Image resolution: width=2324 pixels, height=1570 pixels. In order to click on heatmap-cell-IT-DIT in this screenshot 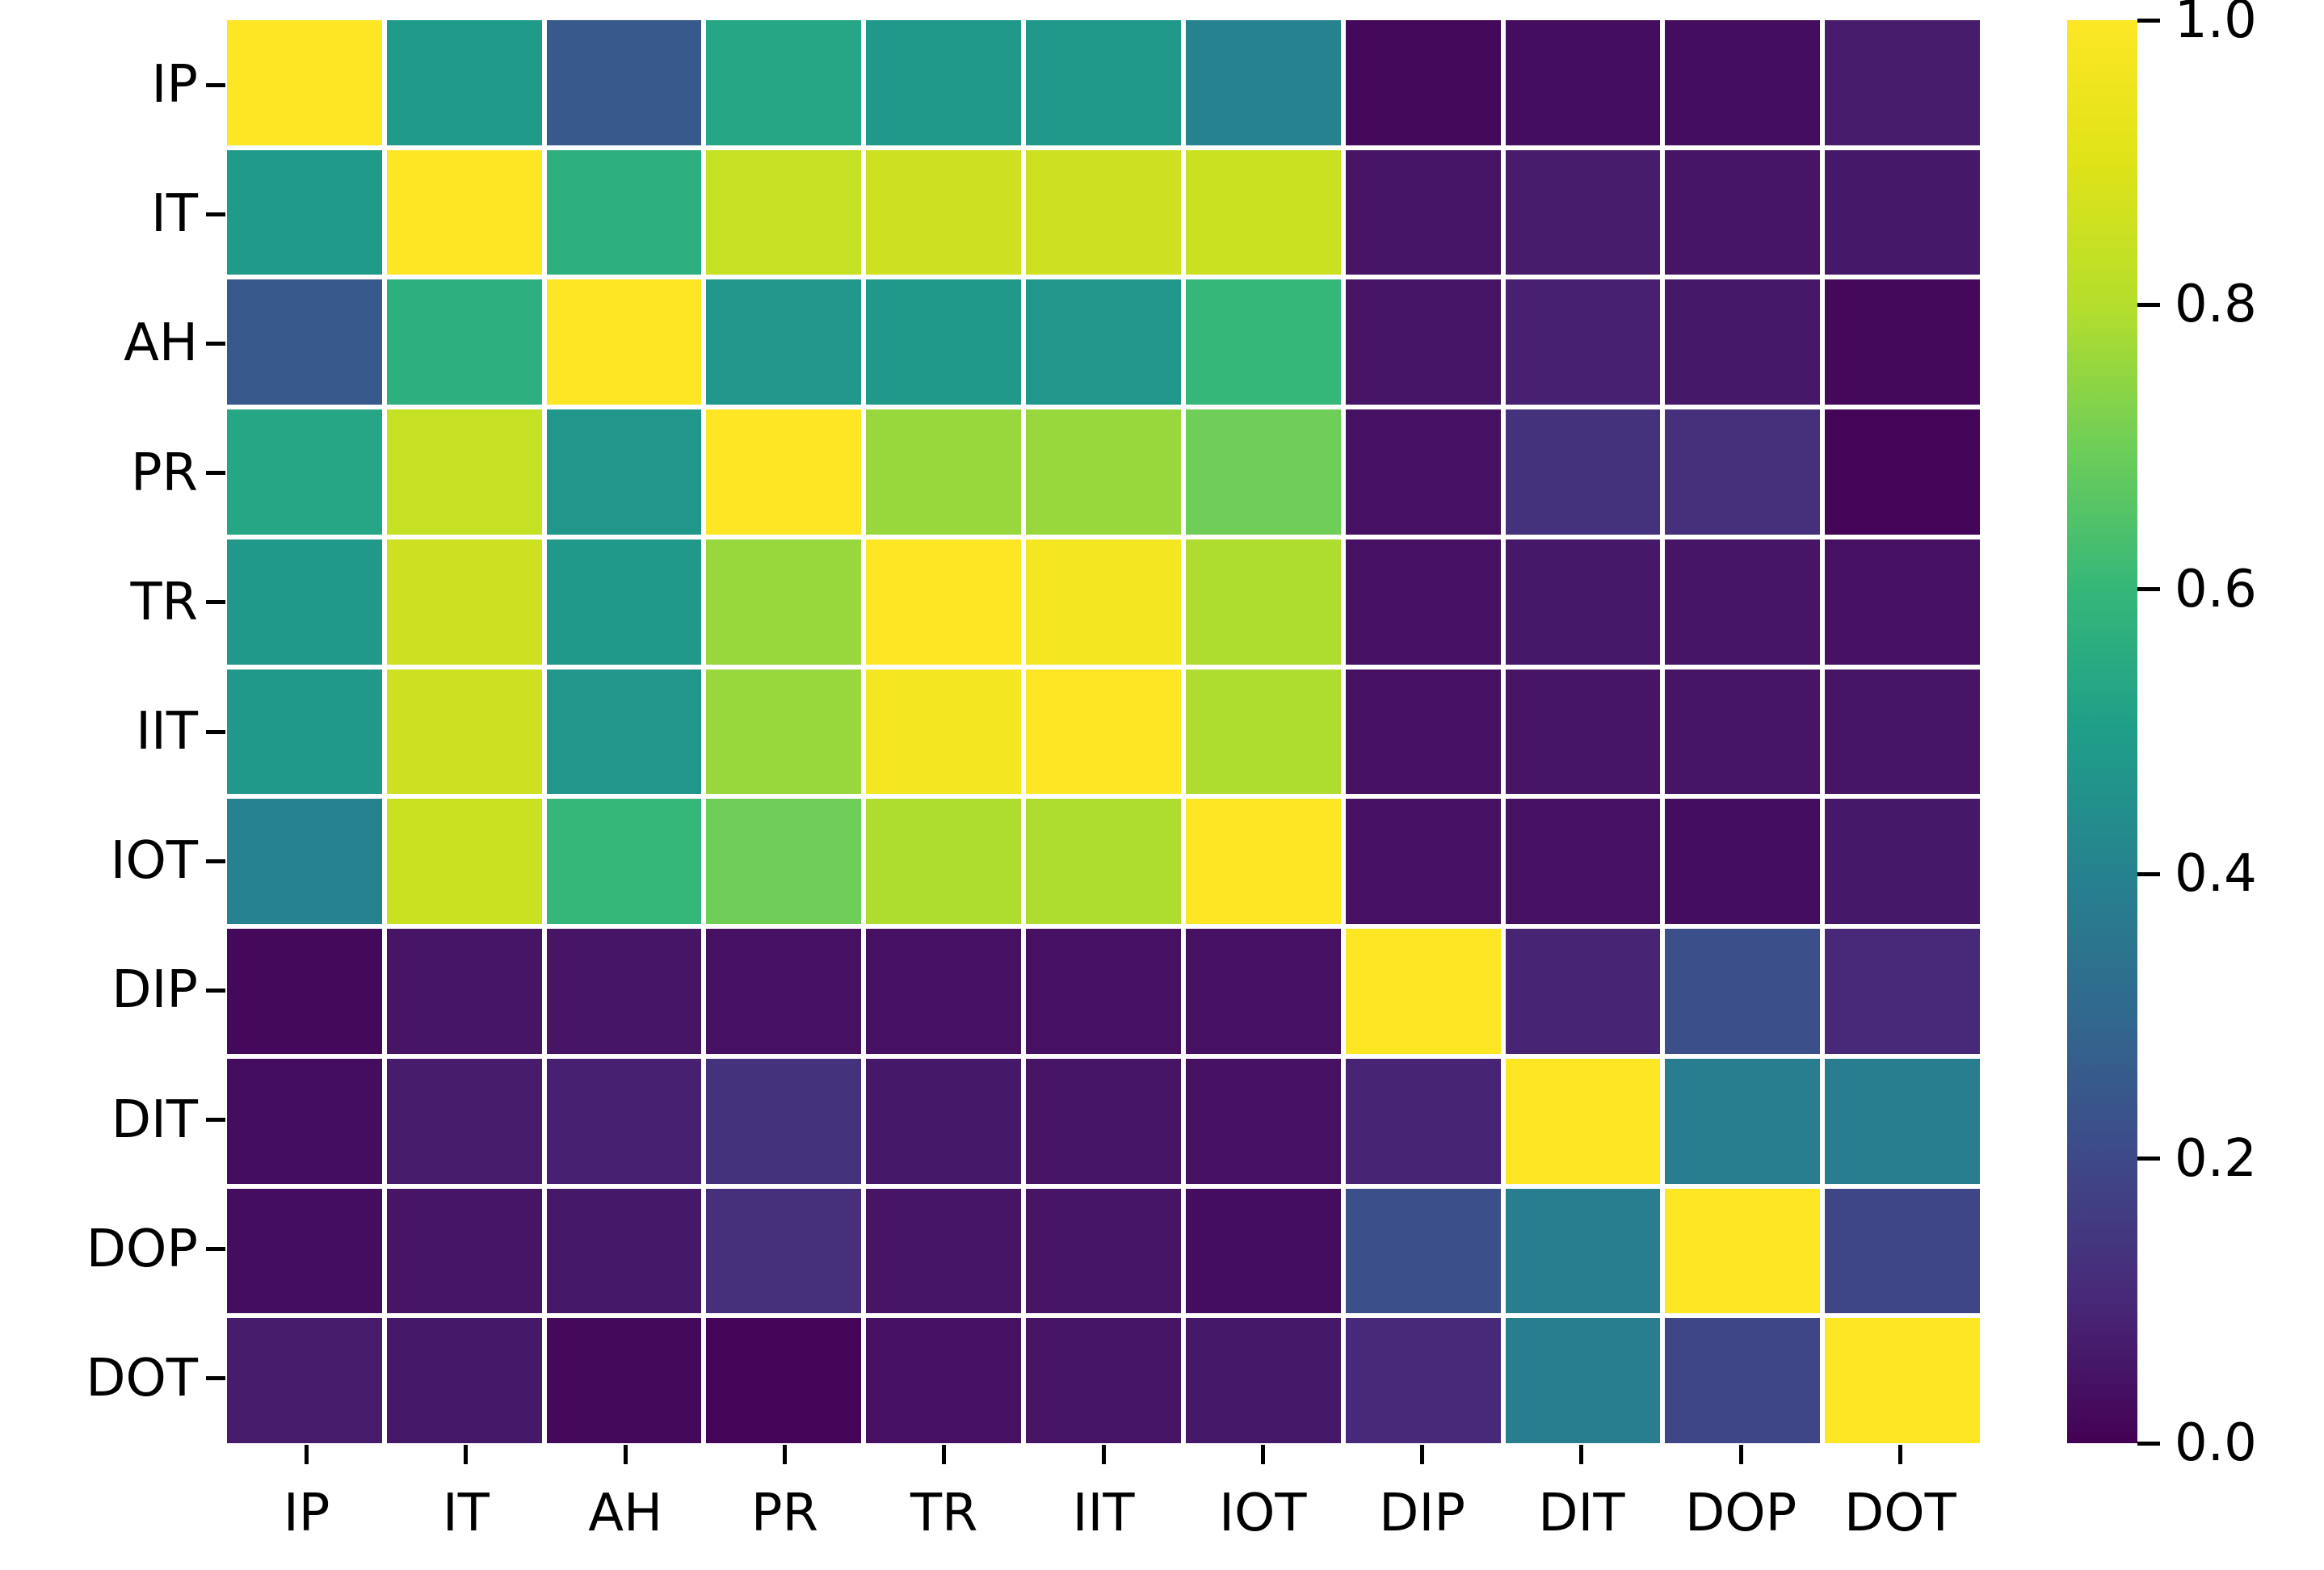, I will do `click(1583, 212)`.